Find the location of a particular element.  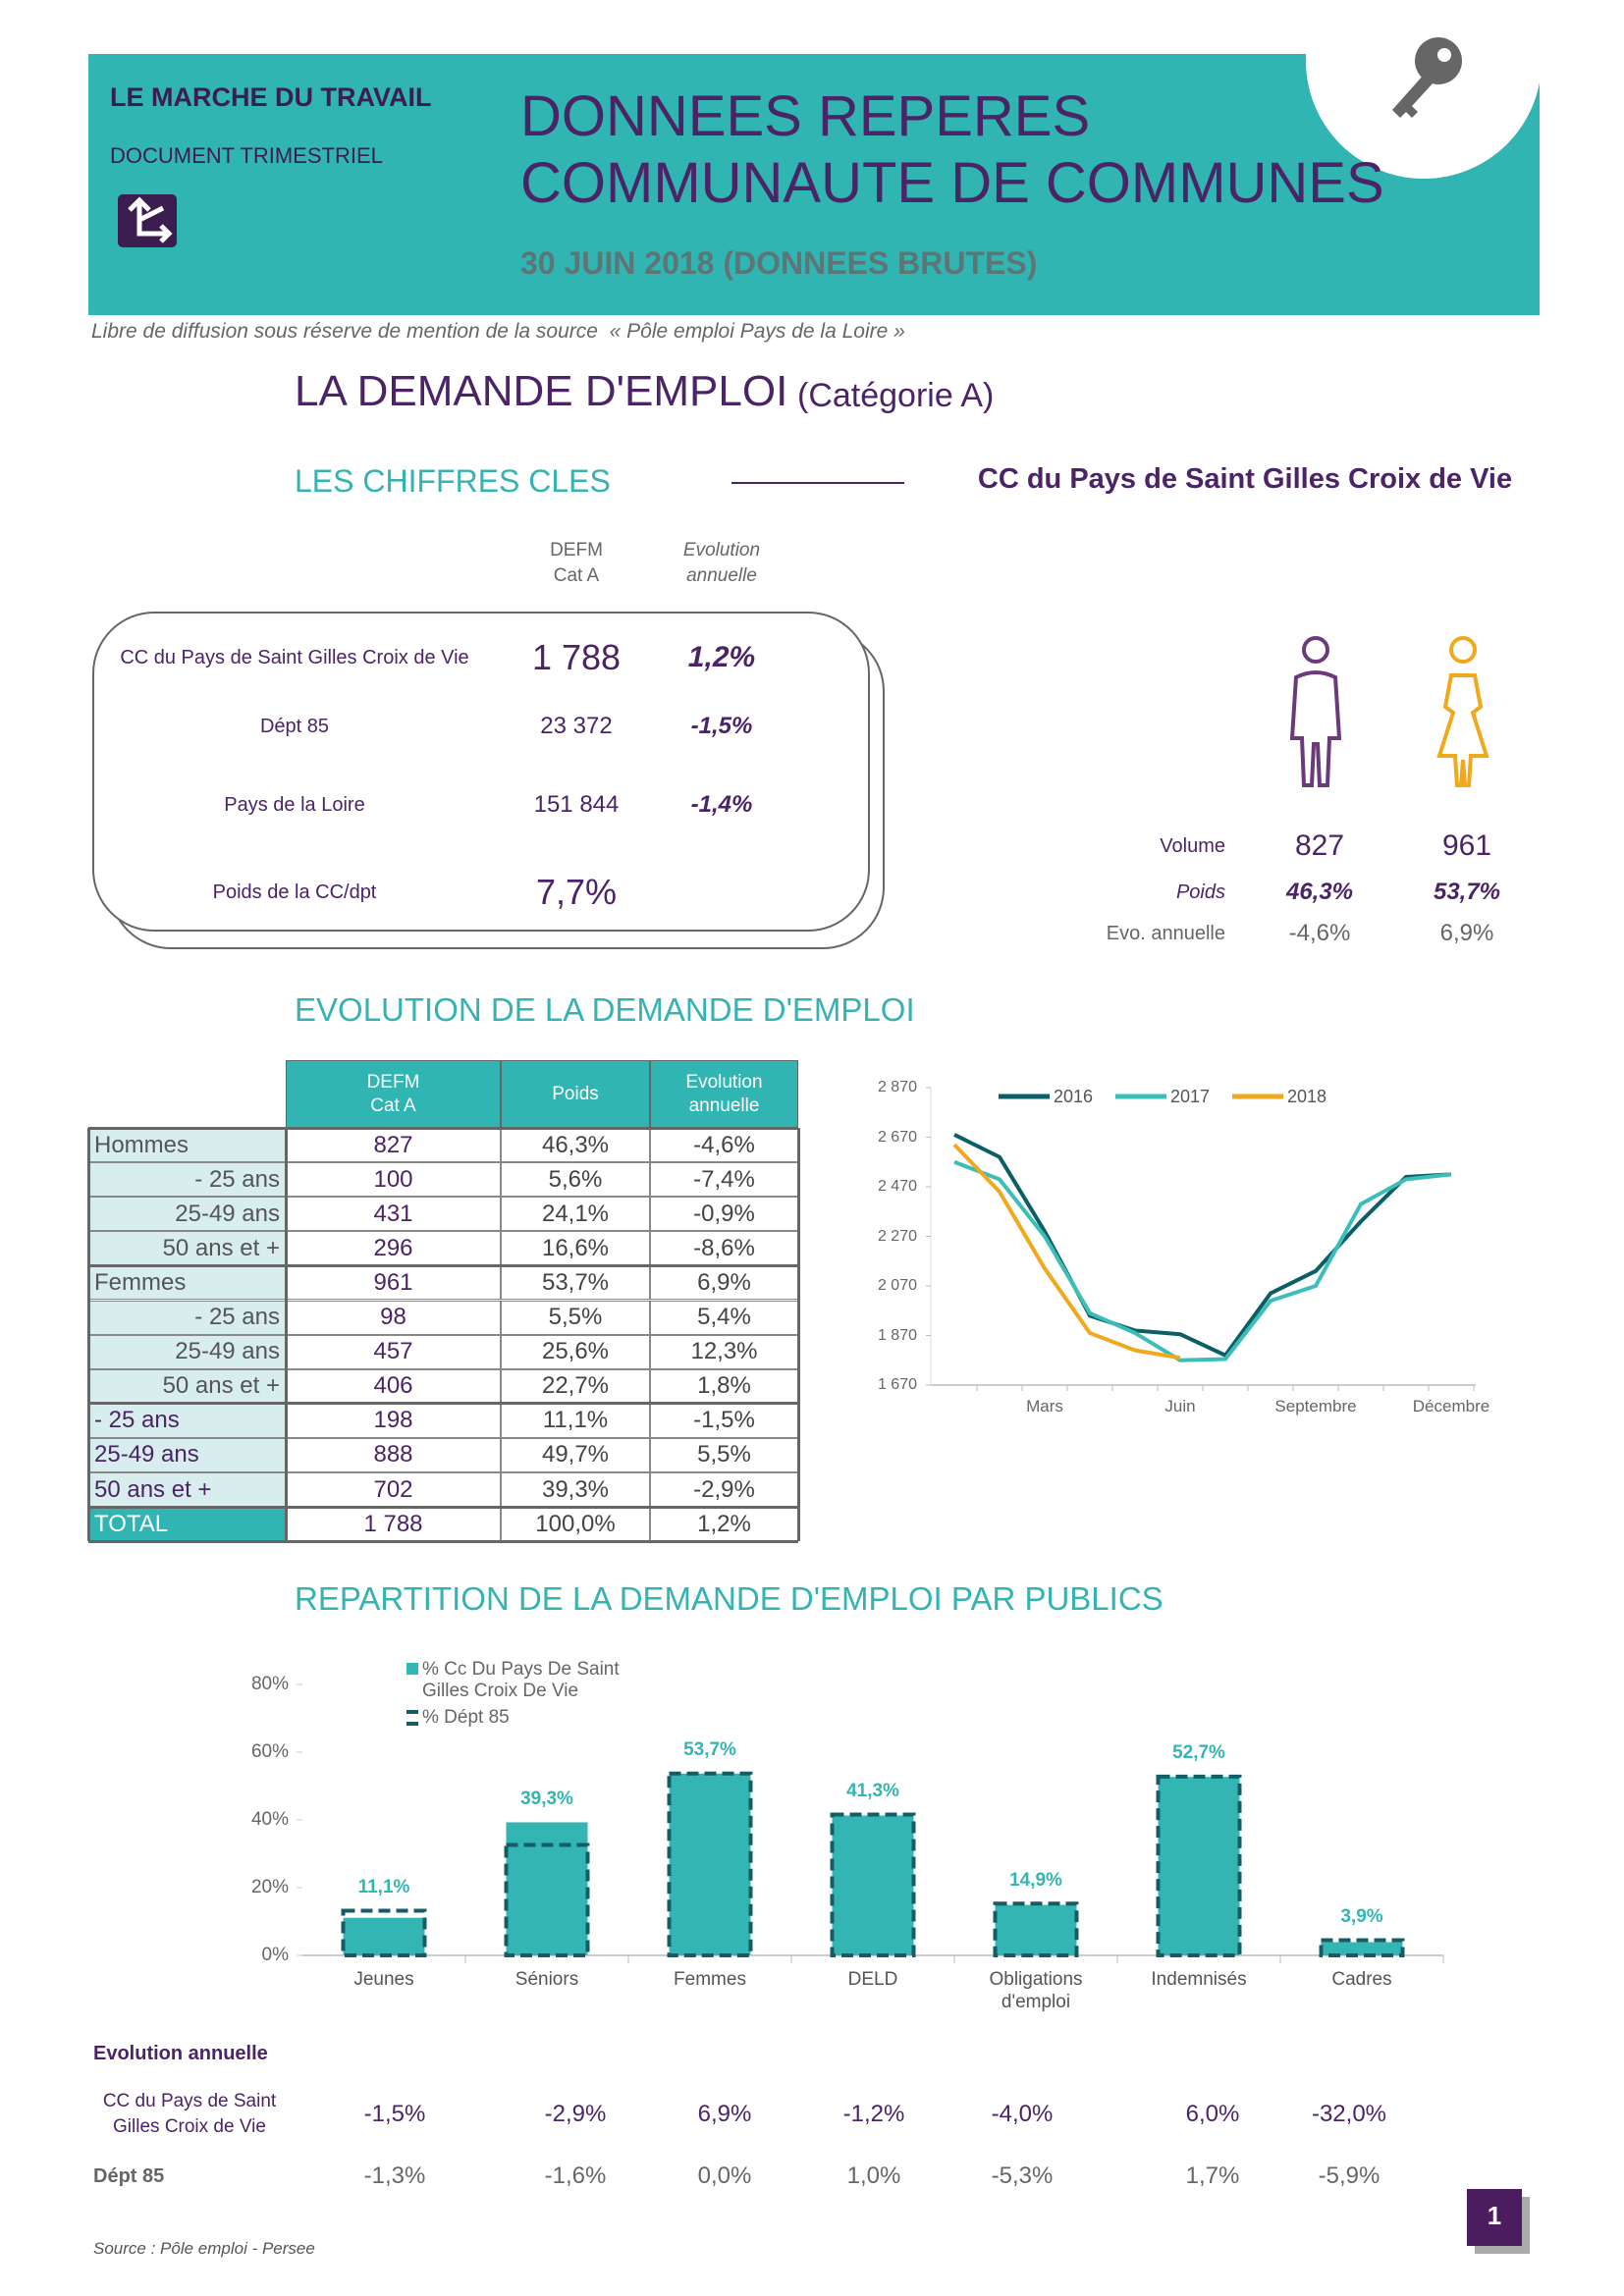

annual-value: 1,7% is located at coordinates (1212, 2176).